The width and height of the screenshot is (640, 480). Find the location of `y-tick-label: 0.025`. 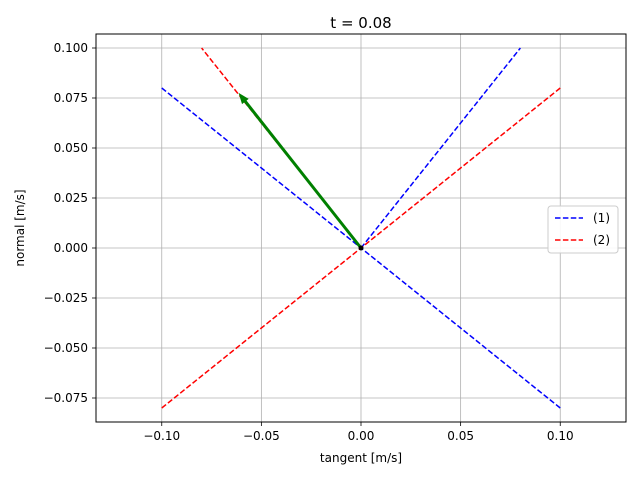

y-tick-label: 0.025 is located at coordinates (71, 198).